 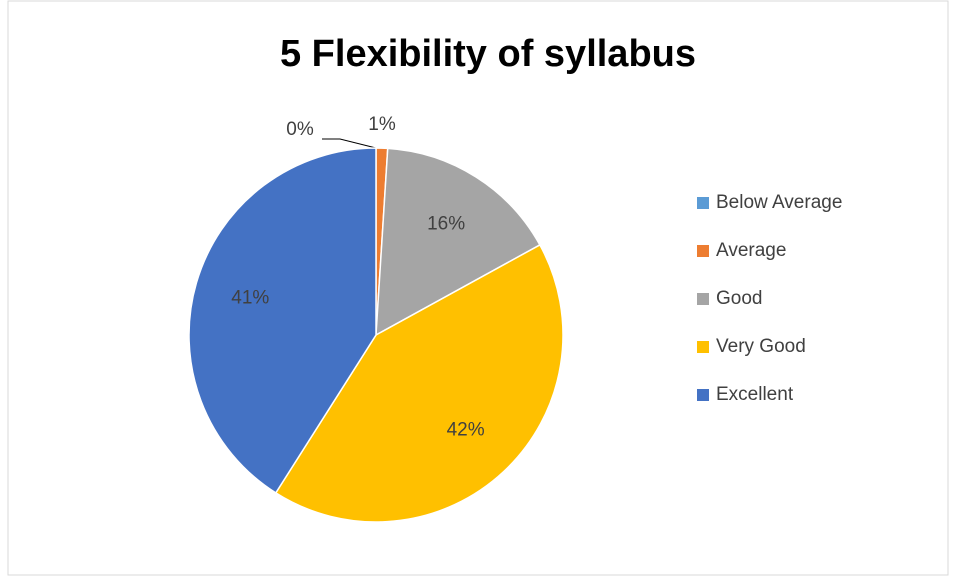 What do you see at coordinates (761, 346) in the screenshot?
I see `legend-label: Very Good` at bounding box center [761, 346].